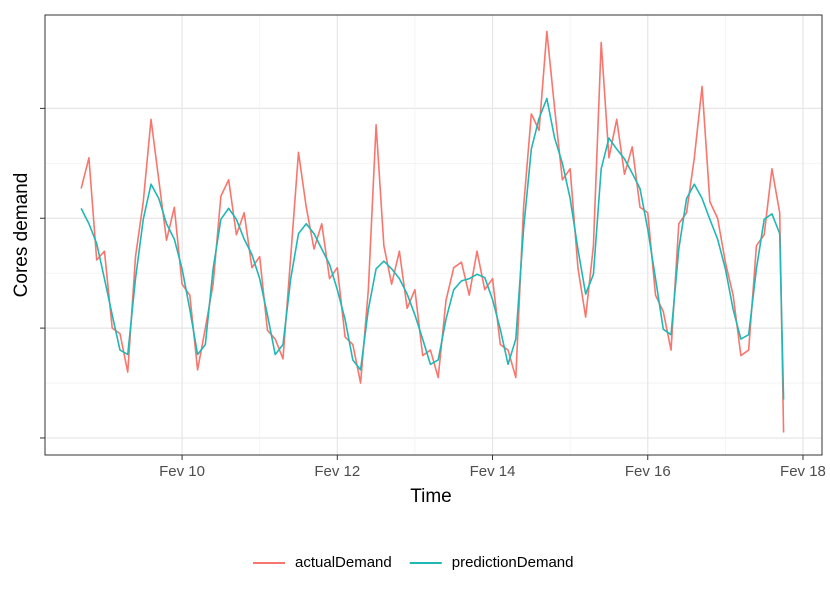 Image resolution: width=830 pixels, height=604 pixels. I want to click on legend-label: predictionDemand, so click(513, 562).